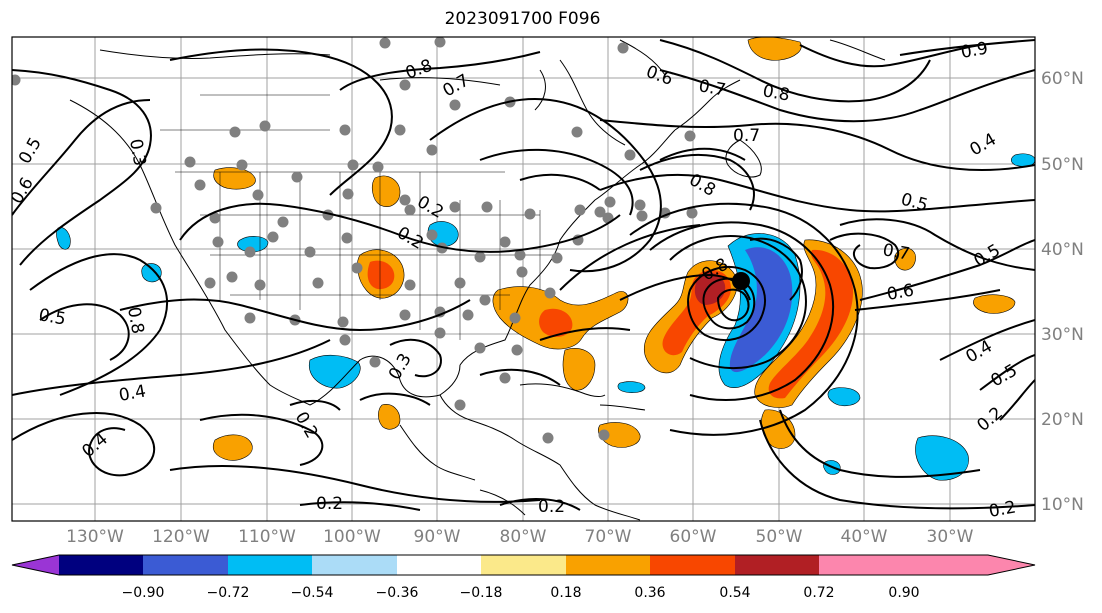  I want to click on lat-label: 10°N, so click(1062, 505).